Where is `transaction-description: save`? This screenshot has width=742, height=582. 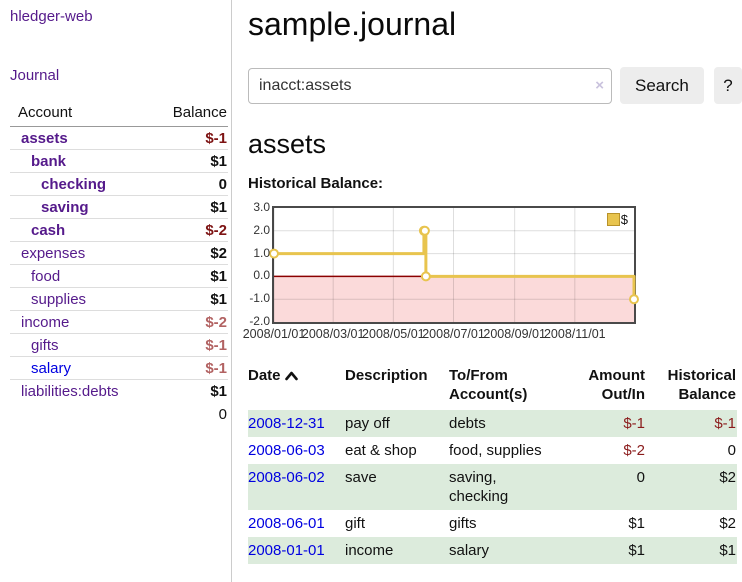
transaction-description: save is located at coordinates (361, 477).